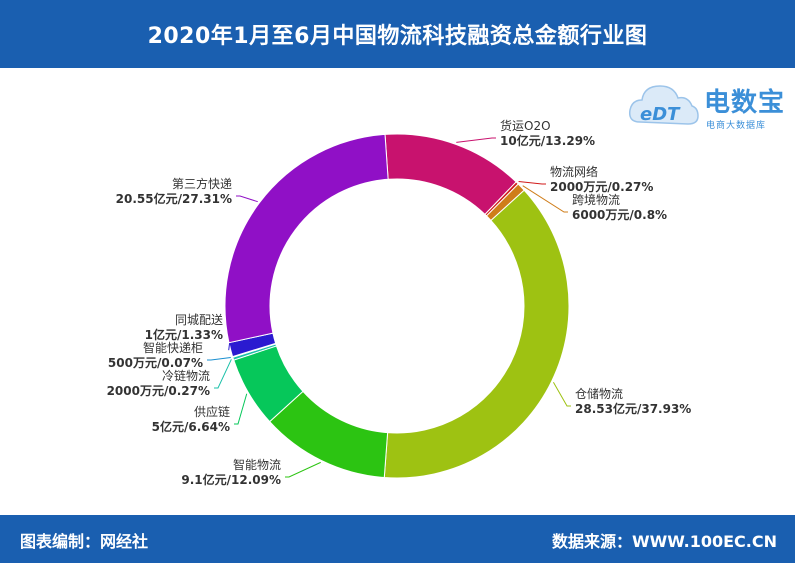  I want to click on slice-name-label: 冷链物流, so click(186, 375).